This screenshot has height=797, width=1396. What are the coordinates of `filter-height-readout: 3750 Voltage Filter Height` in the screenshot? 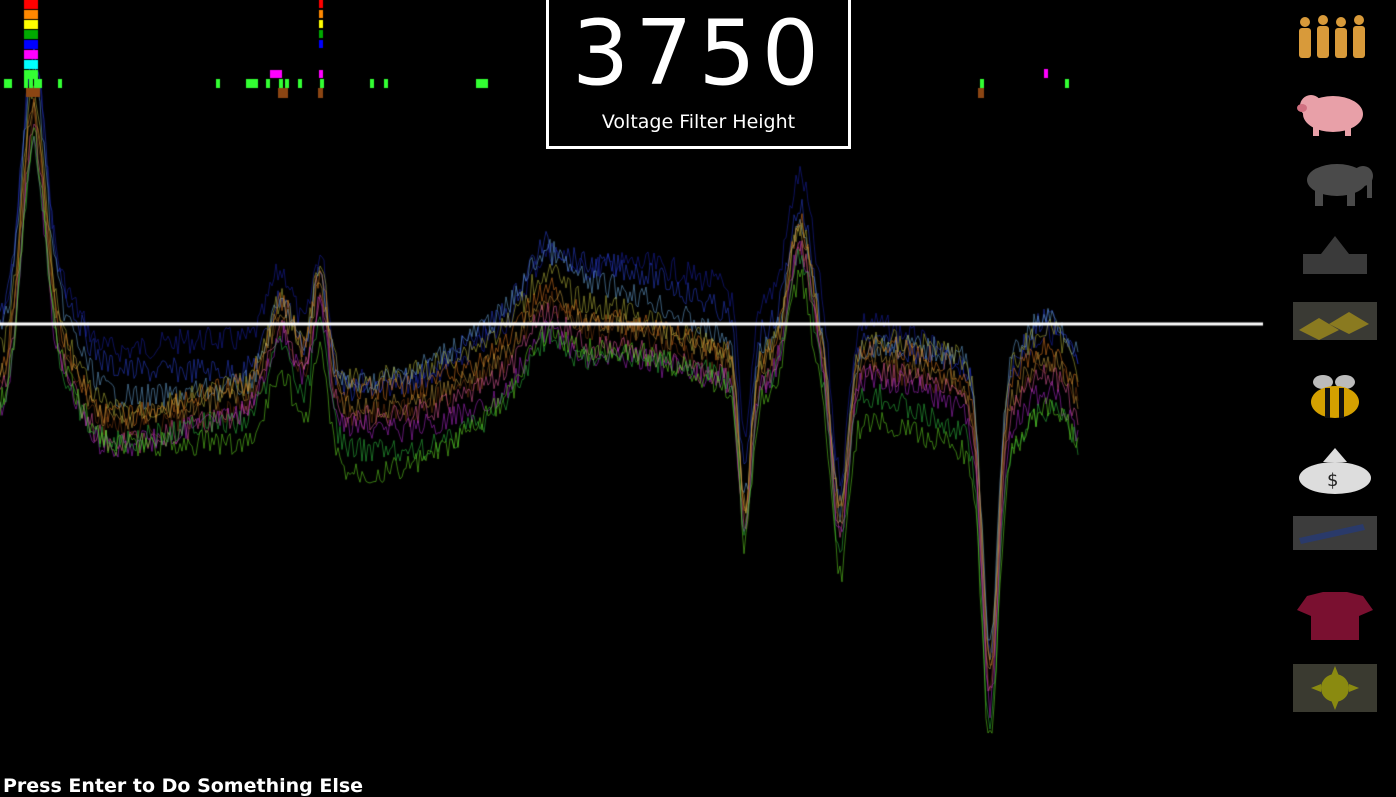 It's located at (698, 74).